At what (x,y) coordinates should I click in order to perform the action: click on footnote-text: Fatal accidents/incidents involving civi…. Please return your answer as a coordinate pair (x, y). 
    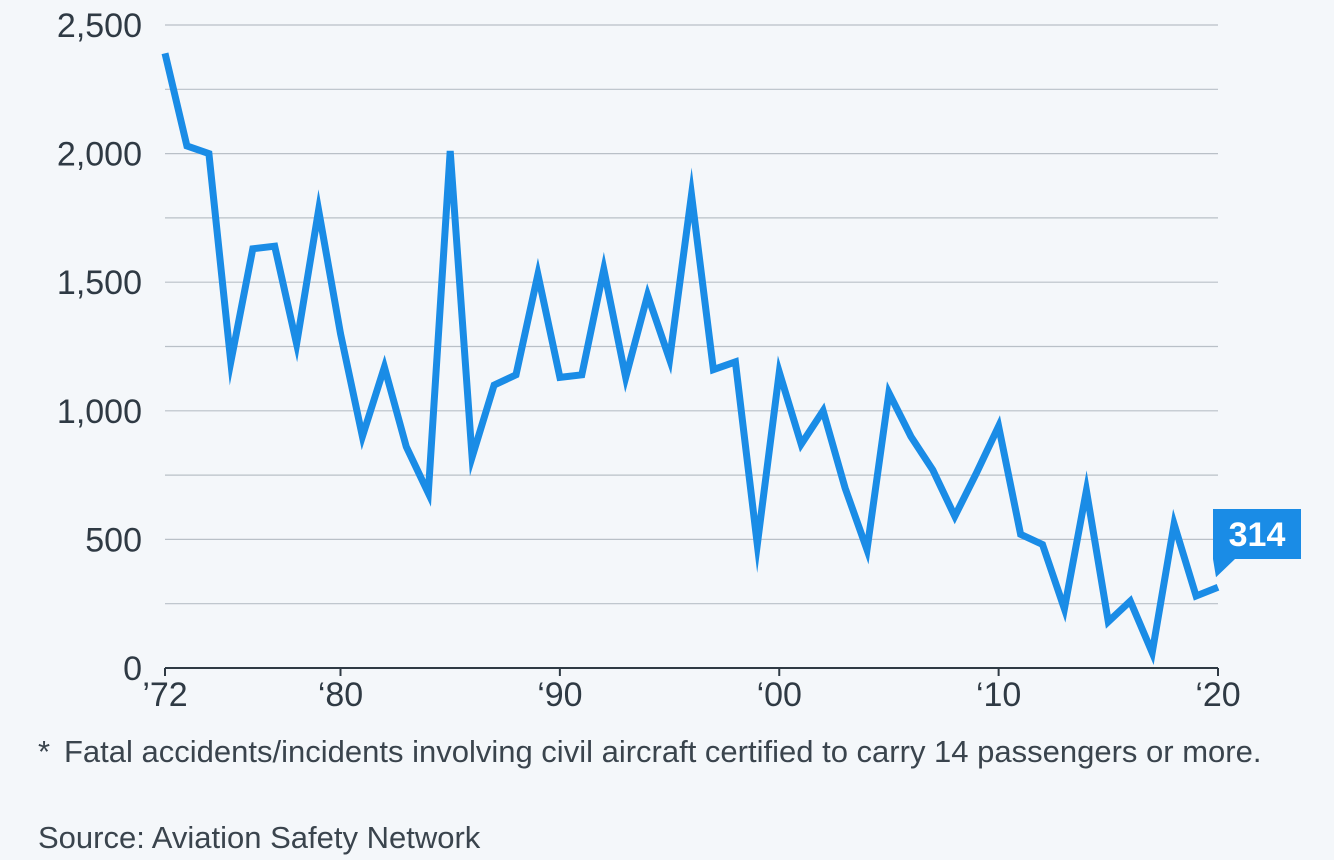
    Looking at the image, I should click on (663, 751).